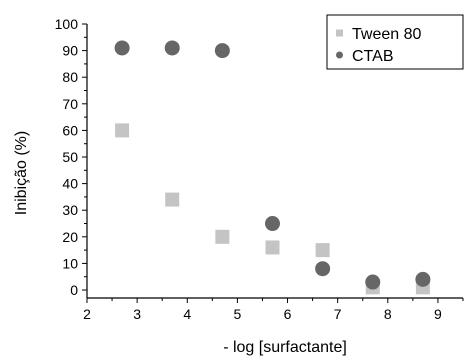 The width and height of the screenshot is (466, 361). Describe the element at coordinates (70, 263) in the screenshot. I see `y-tick-label: 10` at that location.